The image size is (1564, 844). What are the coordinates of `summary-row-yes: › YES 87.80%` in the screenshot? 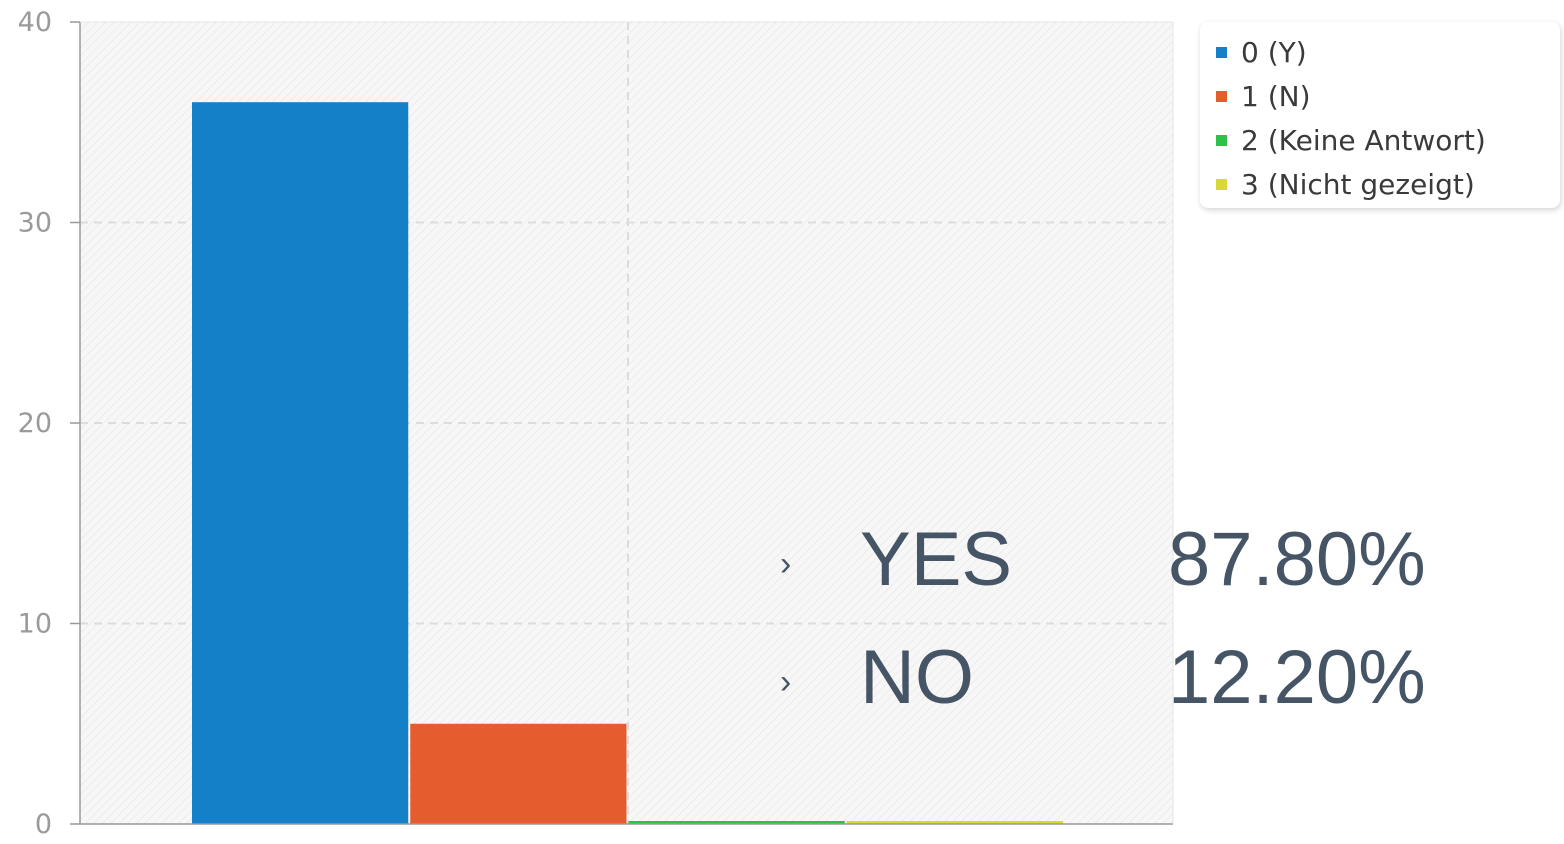 It's located at (1130, 574).